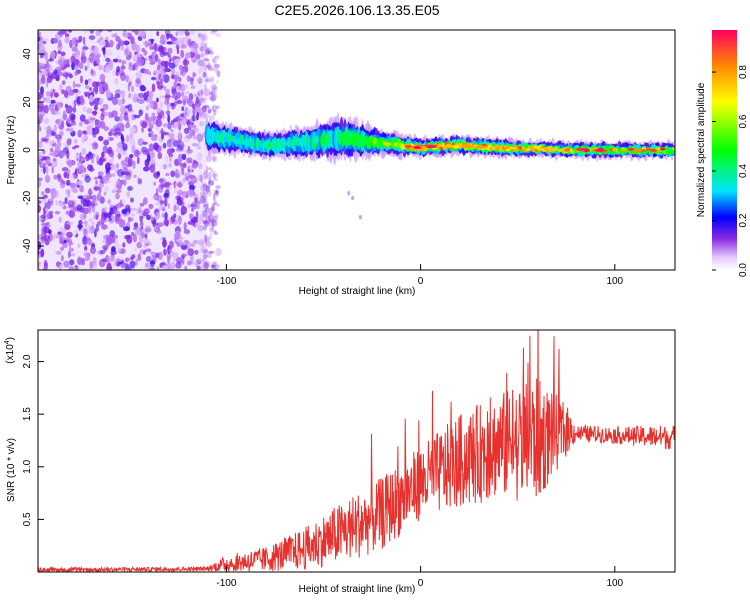 The height and width of the screenshot is (600, 750). Describe the element at coordinates (27, 102) in the screenshot. I see `y-tick-label: 20` at that location.